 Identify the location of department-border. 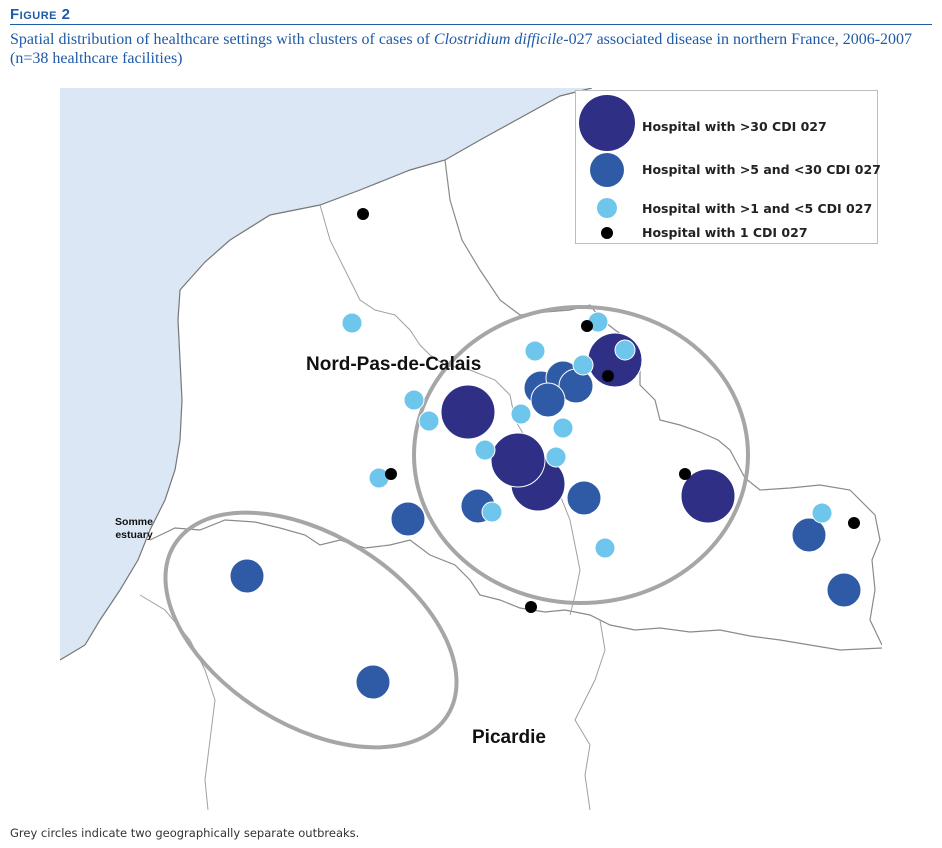
(450, 410).